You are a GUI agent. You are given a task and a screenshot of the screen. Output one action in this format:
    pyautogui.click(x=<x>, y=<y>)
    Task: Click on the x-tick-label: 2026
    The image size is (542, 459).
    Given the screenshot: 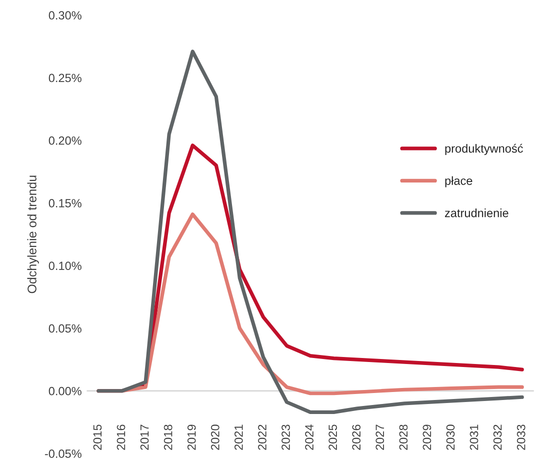 What is the action you would take?
    pyautogui.click(x=356, y=437)
    